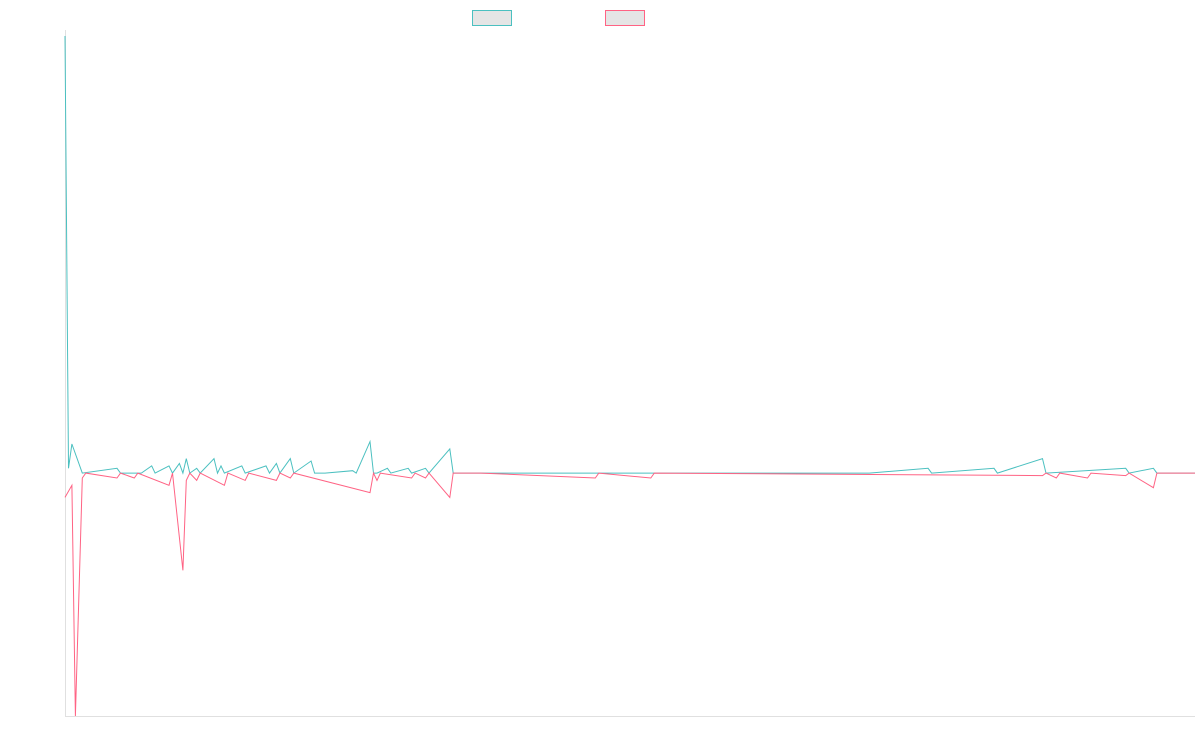 The image size is (1200, 750). I want to click on legend, so click(558, 18).